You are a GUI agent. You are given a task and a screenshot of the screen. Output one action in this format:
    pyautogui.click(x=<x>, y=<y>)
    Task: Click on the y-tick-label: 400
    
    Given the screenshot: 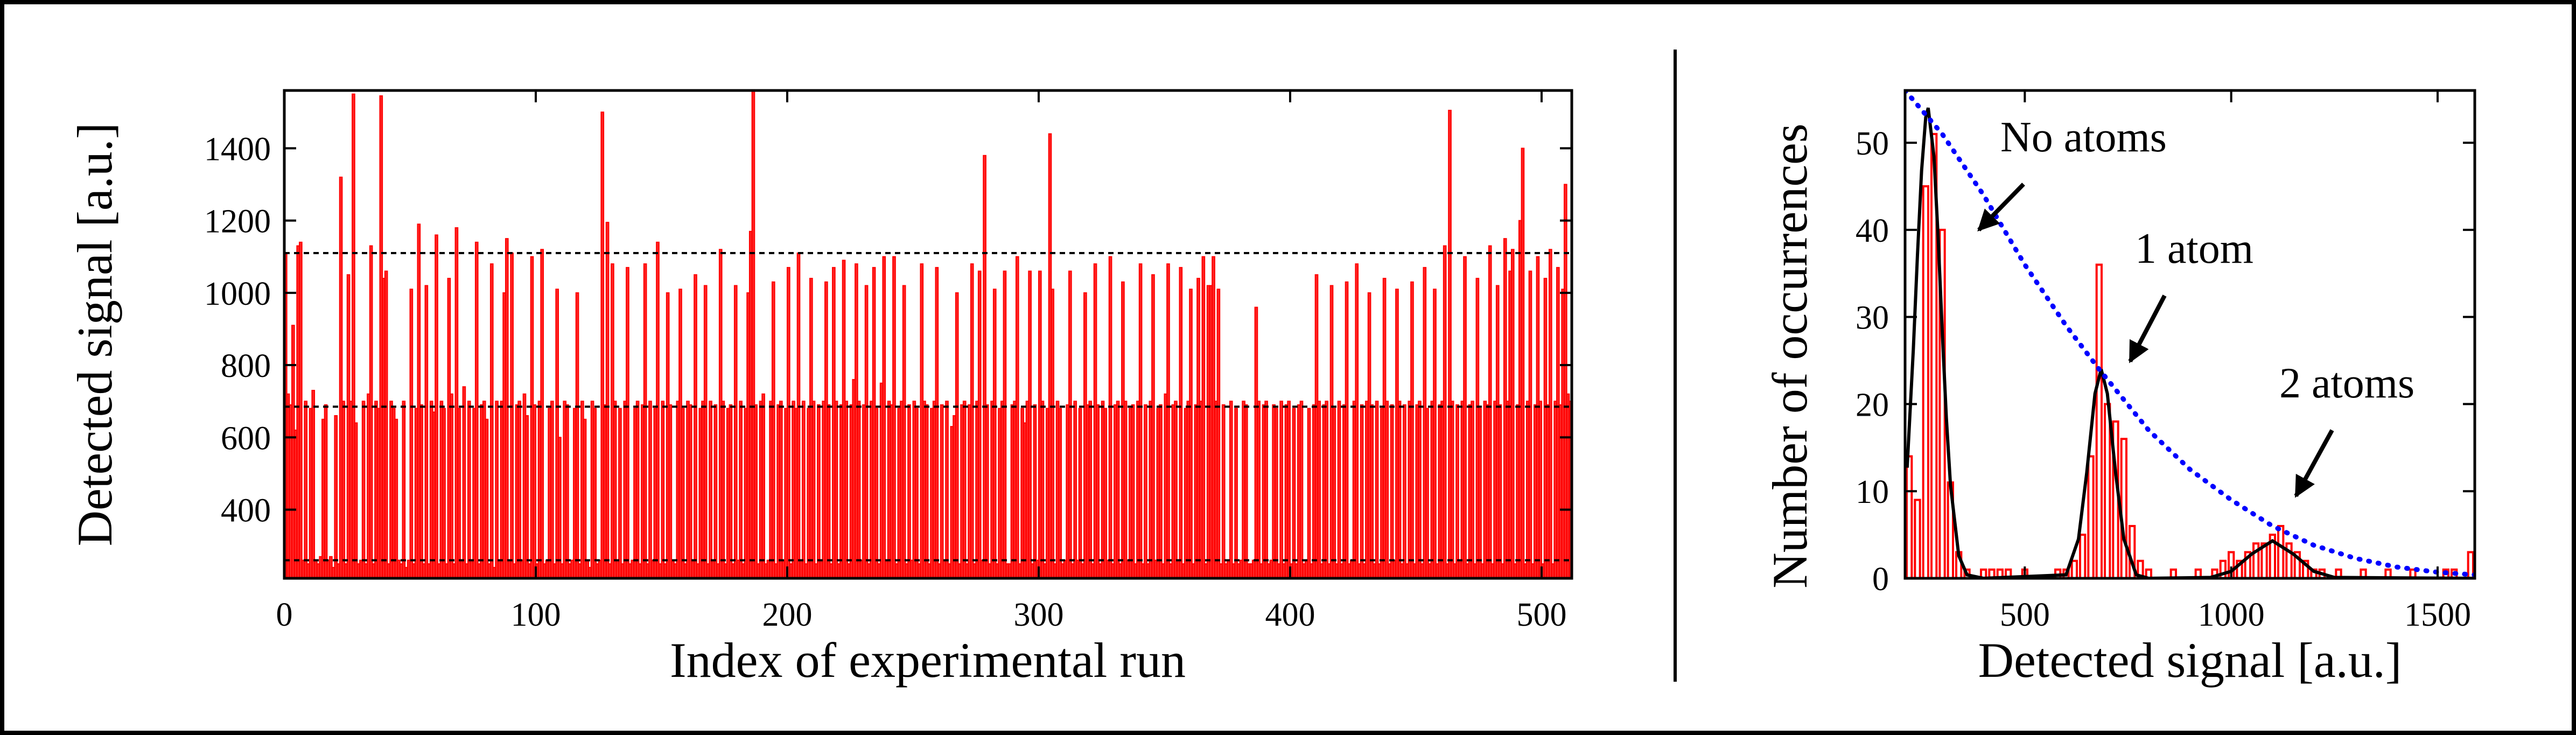 What is the action you would take?
    pyautogui.click(x=246, y=510)
    